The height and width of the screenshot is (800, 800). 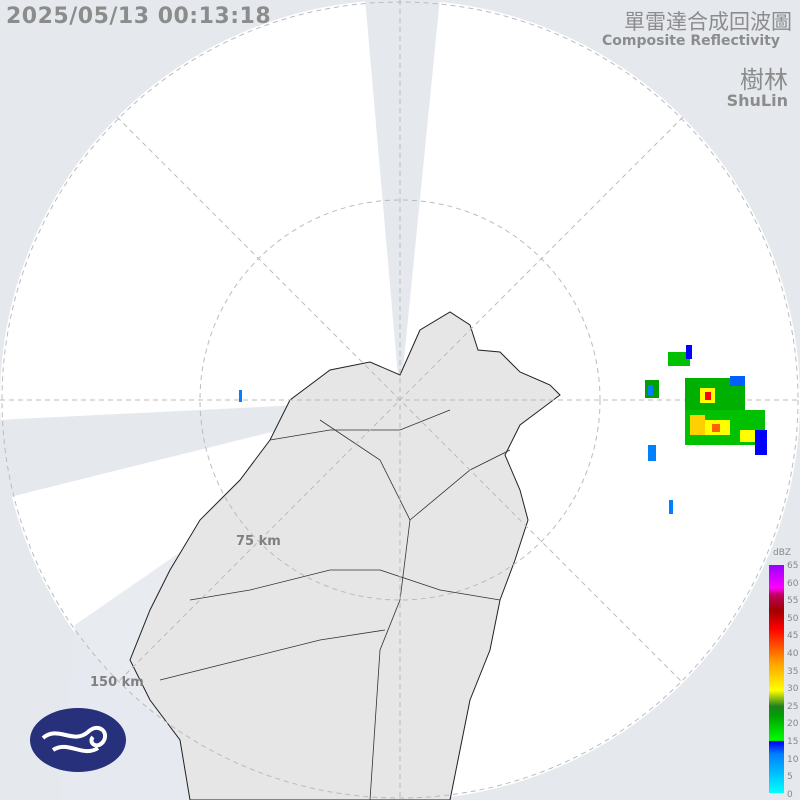 What do you see at coordinates (691, 41) in the screenshot?
I see `title-english: Composite Reflectivity` at bounding box center [691, 41].